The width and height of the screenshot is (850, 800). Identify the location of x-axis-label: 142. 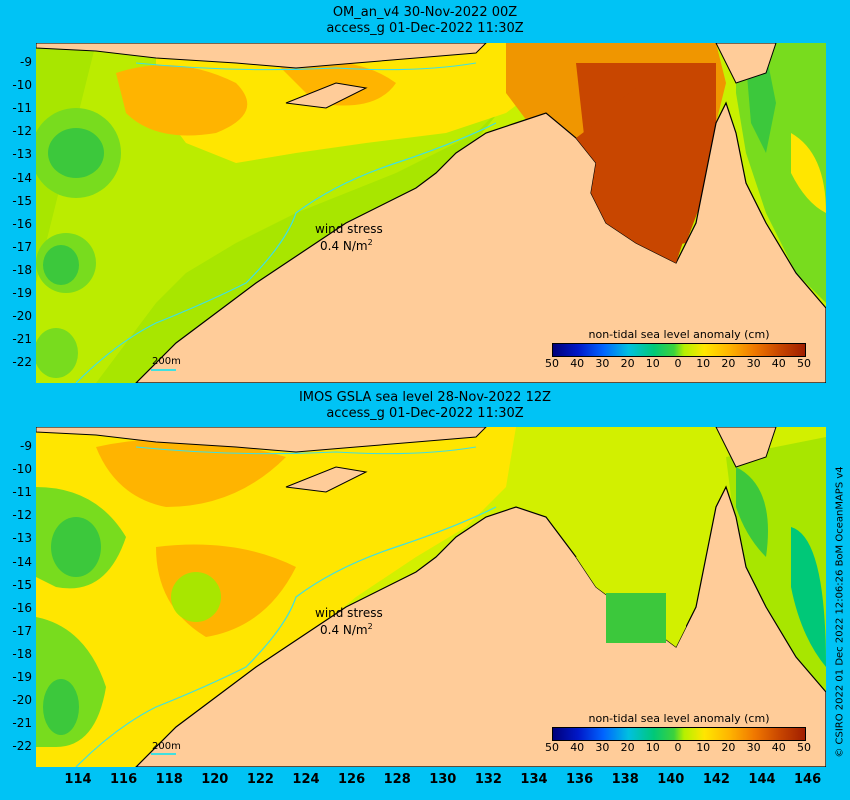
(716, 779).